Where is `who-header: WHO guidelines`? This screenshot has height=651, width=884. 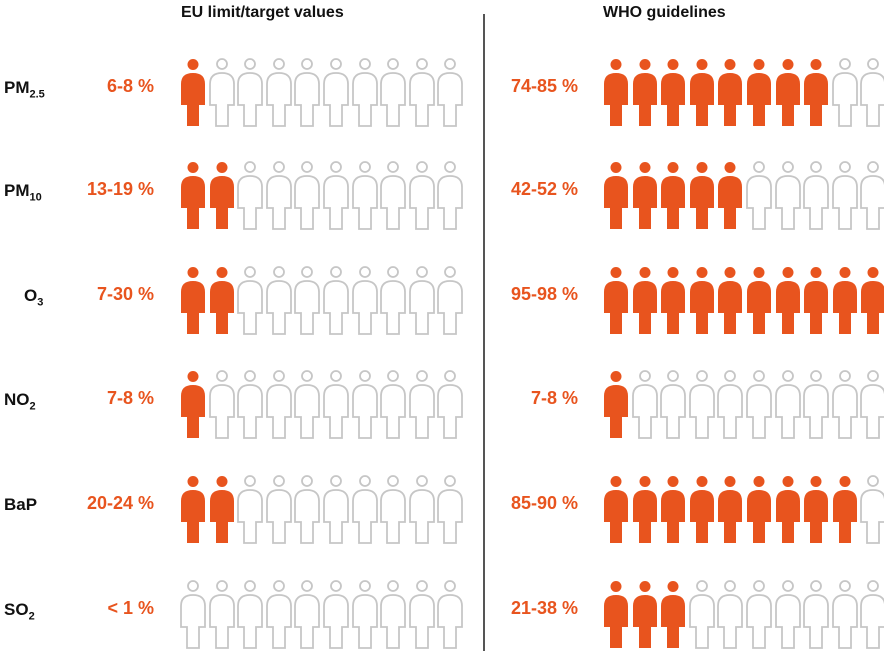
who-header: WHO guidelines is located at coordinates (664, 12).